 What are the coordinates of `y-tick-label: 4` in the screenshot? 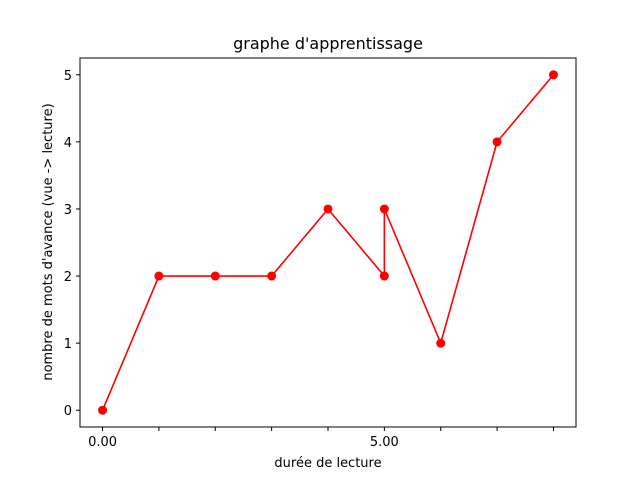 It's located at (68, 143).